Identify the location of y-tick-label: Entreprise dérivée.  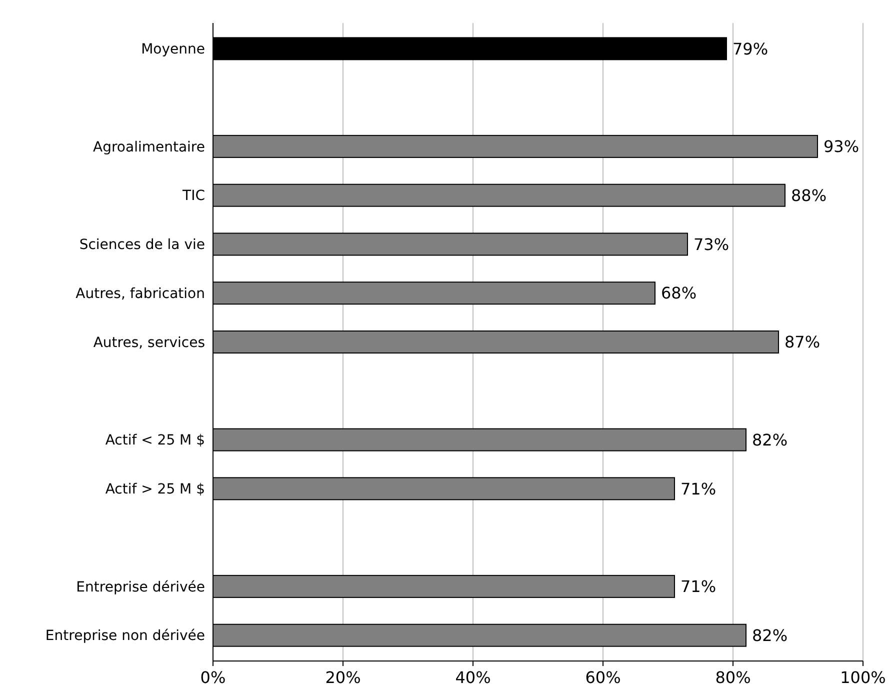
(140, 587).